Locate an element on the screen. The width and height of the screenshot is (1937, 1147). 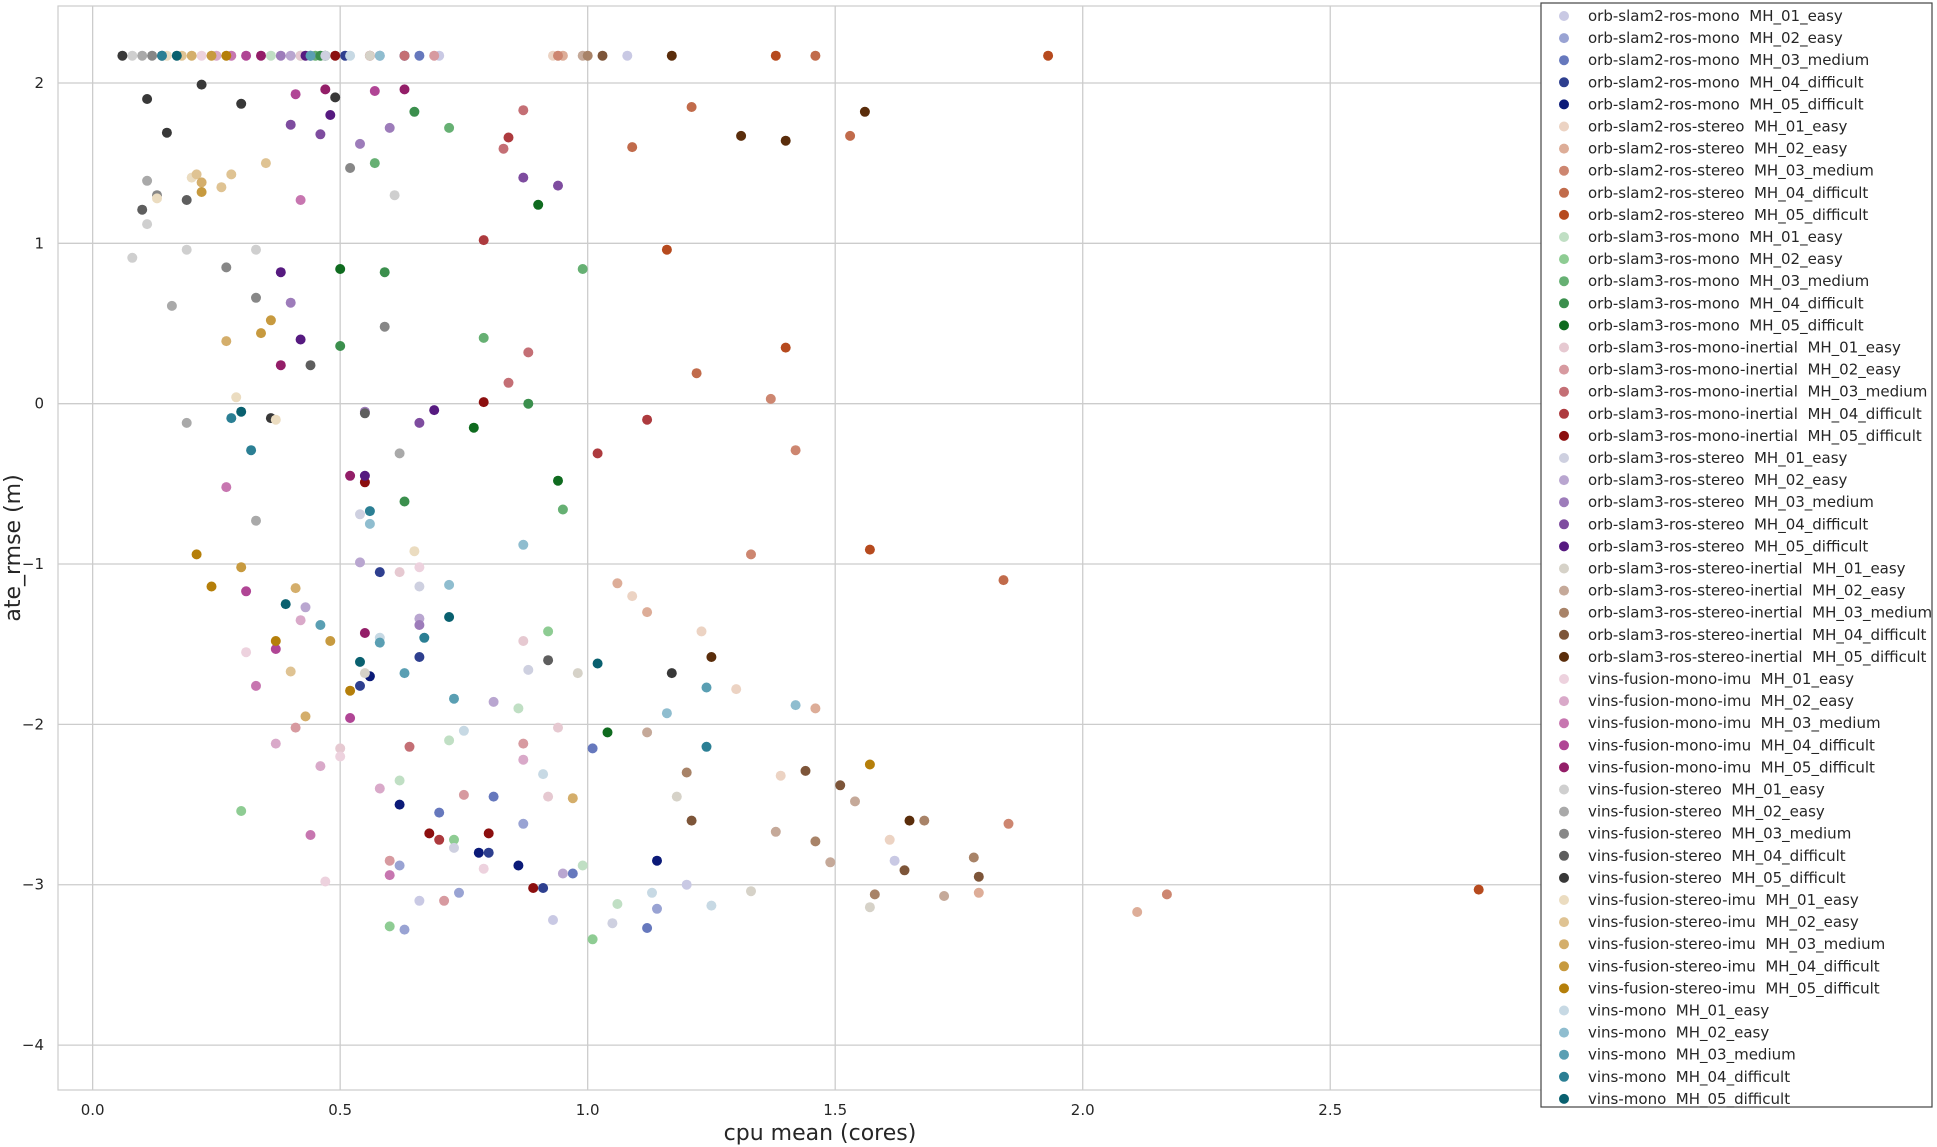
legend-item: vins-mono MH_04_difficult is located at coordinates (1674, 1077).